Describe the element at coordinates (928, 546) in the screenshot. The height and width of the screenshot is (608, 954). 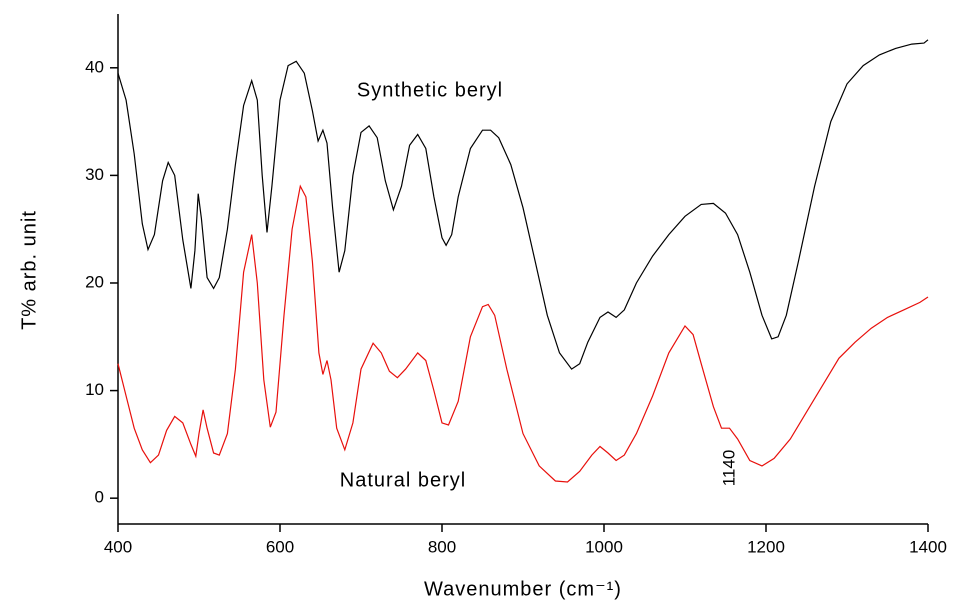
I see `x-tick-label: 1400` at that location.